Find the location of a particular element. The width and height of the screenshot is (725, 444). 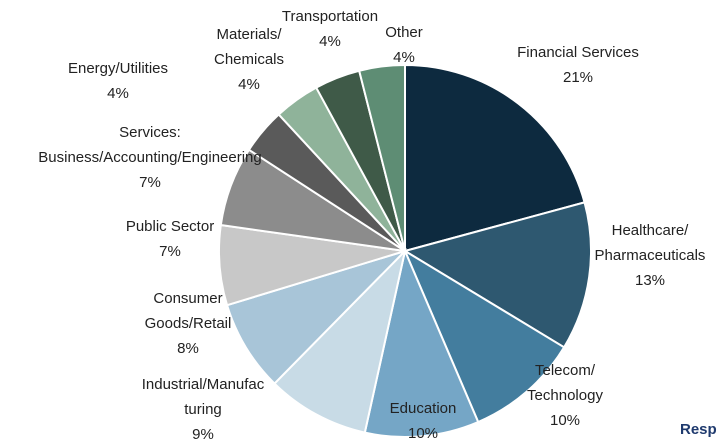

slice-label: Financial Services 21% is located at coordinates (578, 65).